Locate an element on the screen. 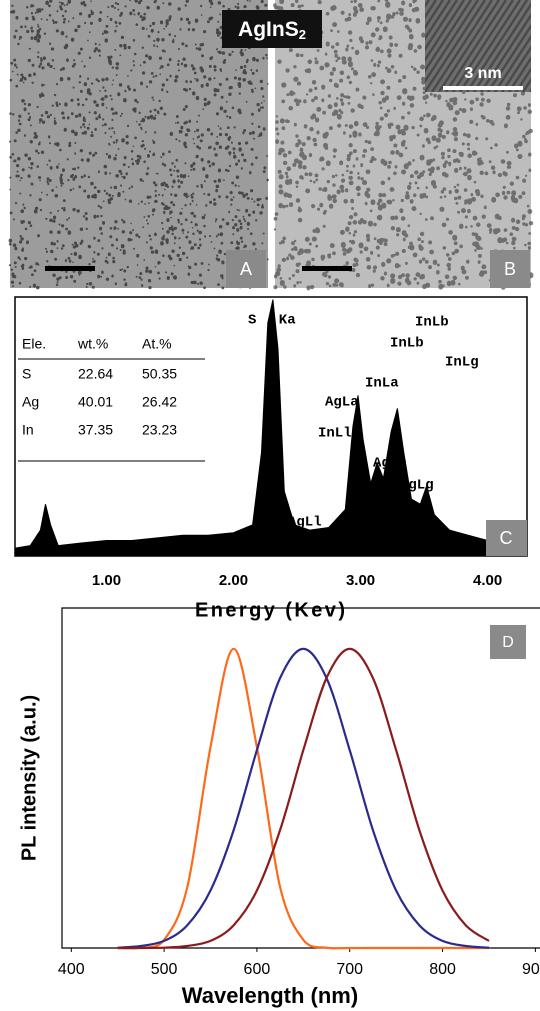 The width and height of the screenshot is (540, 1011). y-axis-title: PL intensity (a.u.) is located at coordinates (29, 778).